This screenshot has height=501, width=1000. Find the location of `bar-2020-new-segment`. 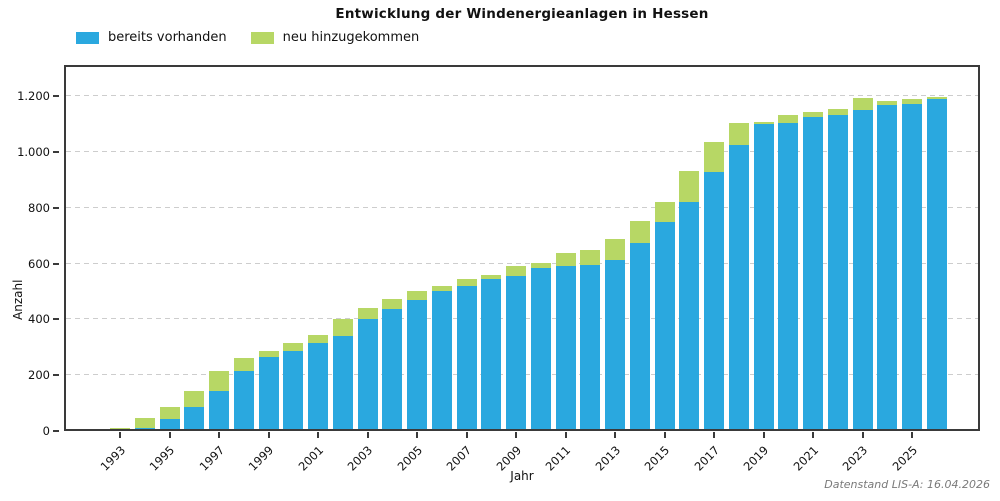

bar-2020-new-segment is located at coordinates (788, 118).